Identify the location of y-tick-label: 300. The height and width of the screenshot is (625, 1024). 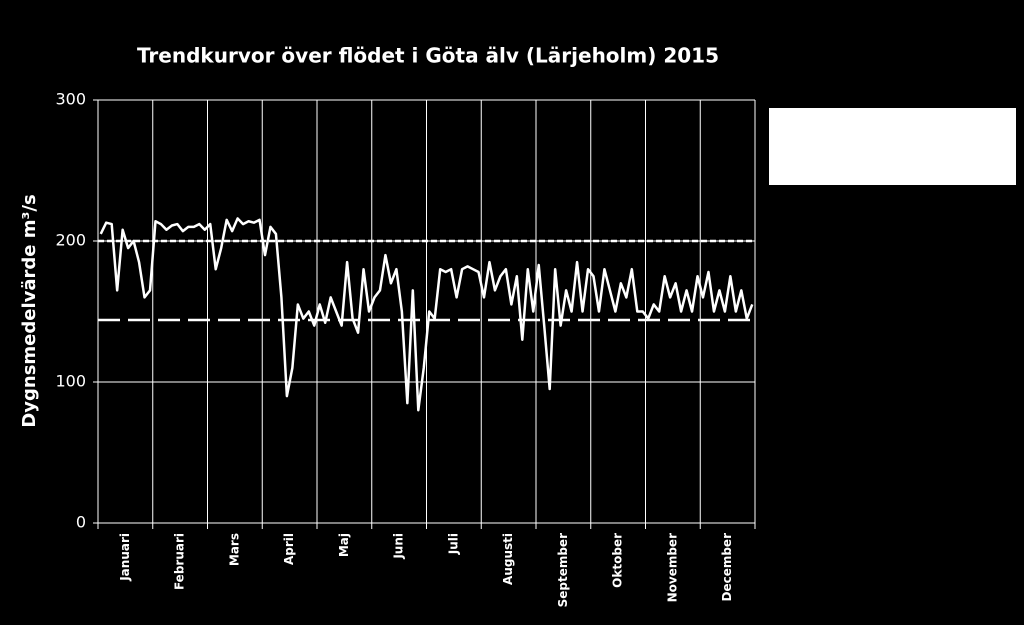
(70, 99).